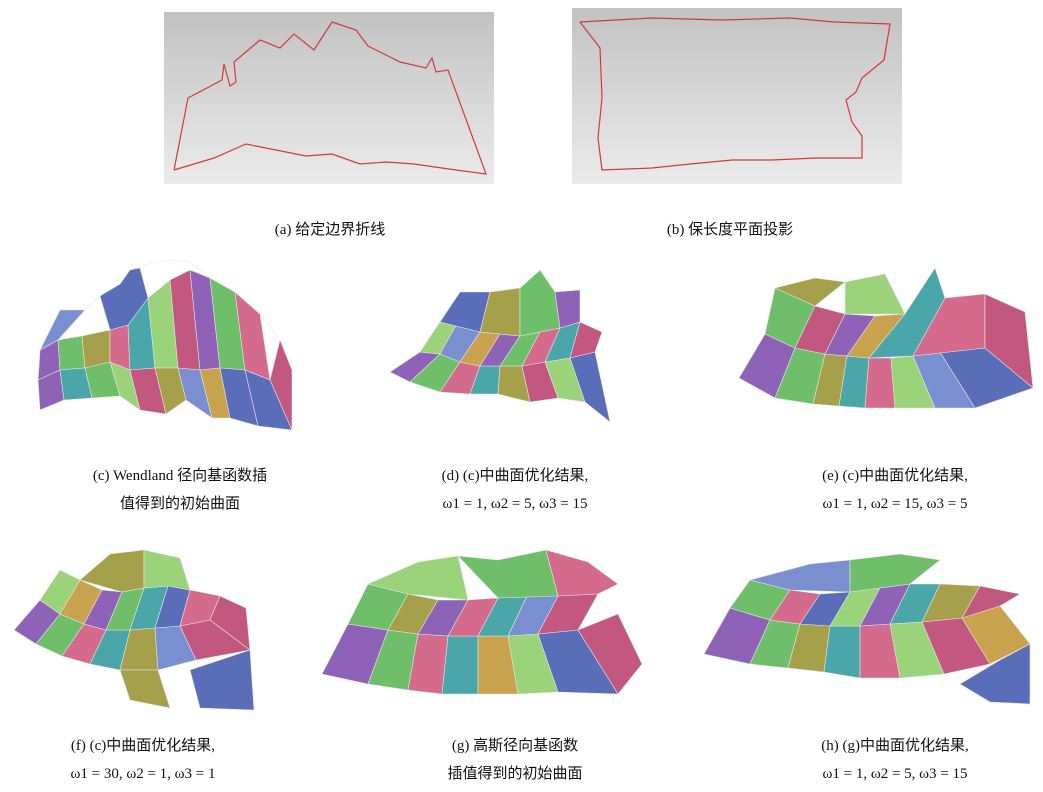 The width and height of the screenshot is (1043, 792). Describe the element at coordinates (180, 490) in the screenshot. I see `caption-c: (c) Wendland 径向基函数插 值得到的初始曲面` at that location.